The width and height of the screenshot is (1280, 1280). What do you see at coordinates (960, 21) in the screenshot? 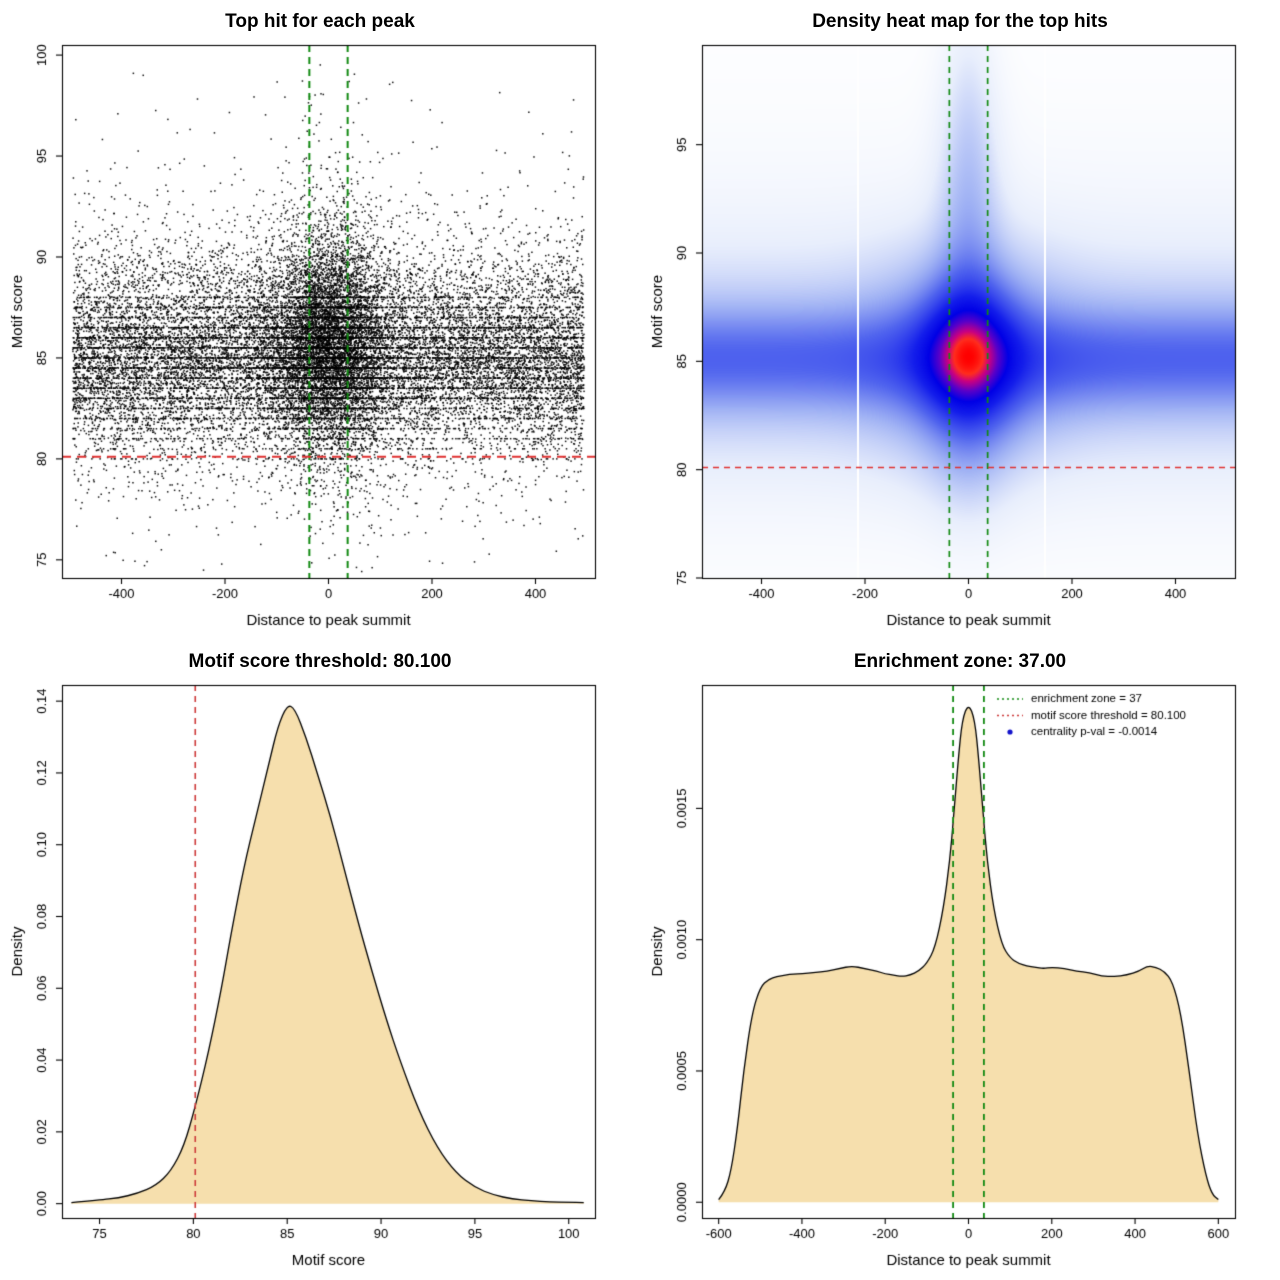
I see `chart-title-density-heatmap: Density heat map for the top hits` at bounding box center [960, 21].